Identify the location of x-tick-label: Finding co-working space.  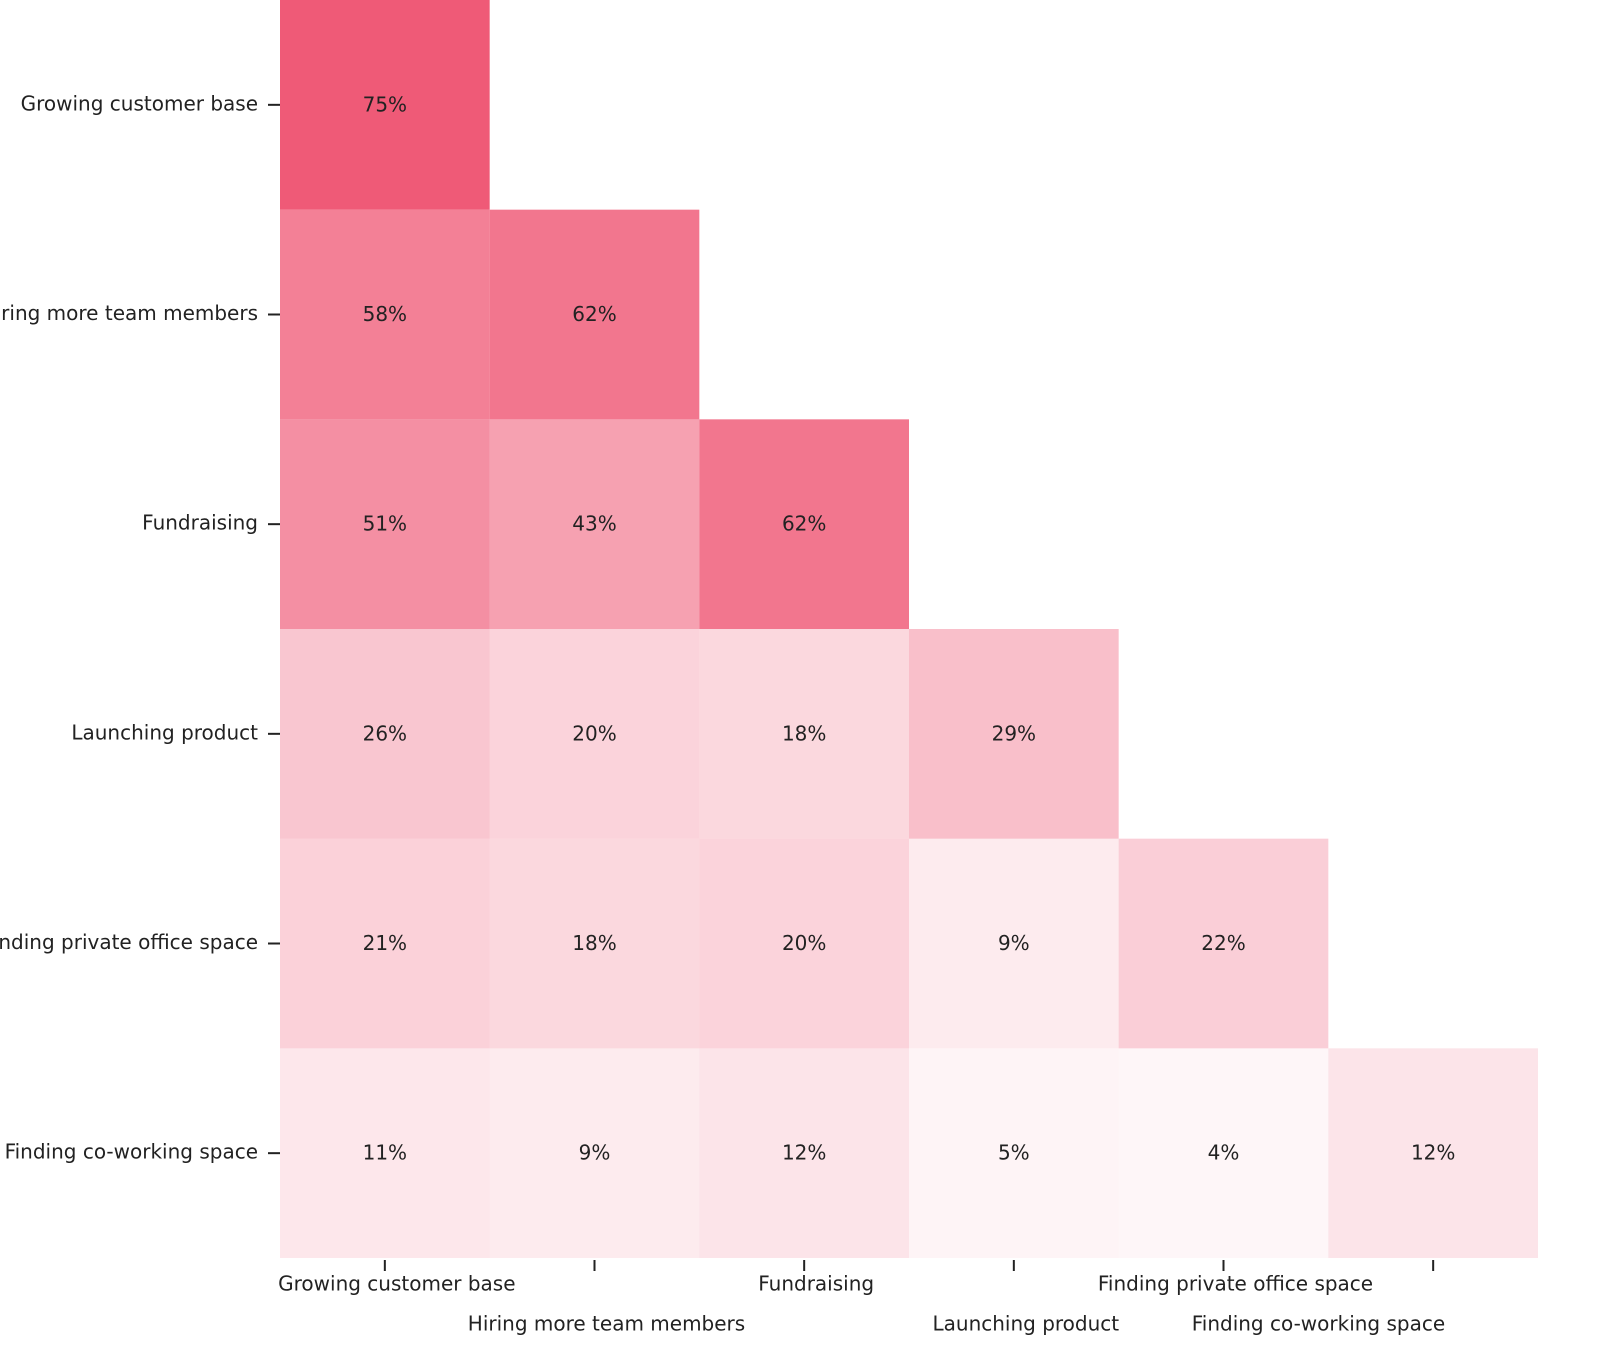
(1318, 1324).